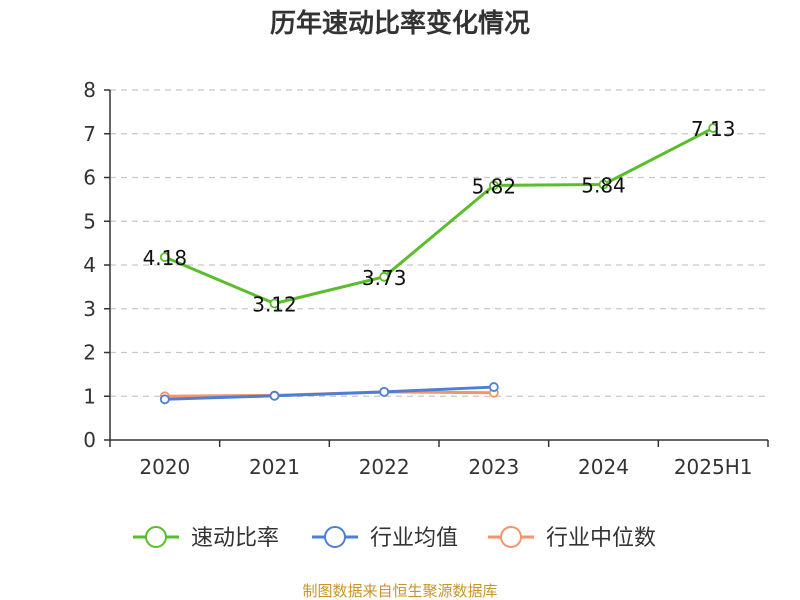 This screenshot has width=800, height=600. What do you see at coordinates (400, 23) in the screenshot?
I see `chart-title: 历年速动比率变化情况` at bounding box center [400, 23].